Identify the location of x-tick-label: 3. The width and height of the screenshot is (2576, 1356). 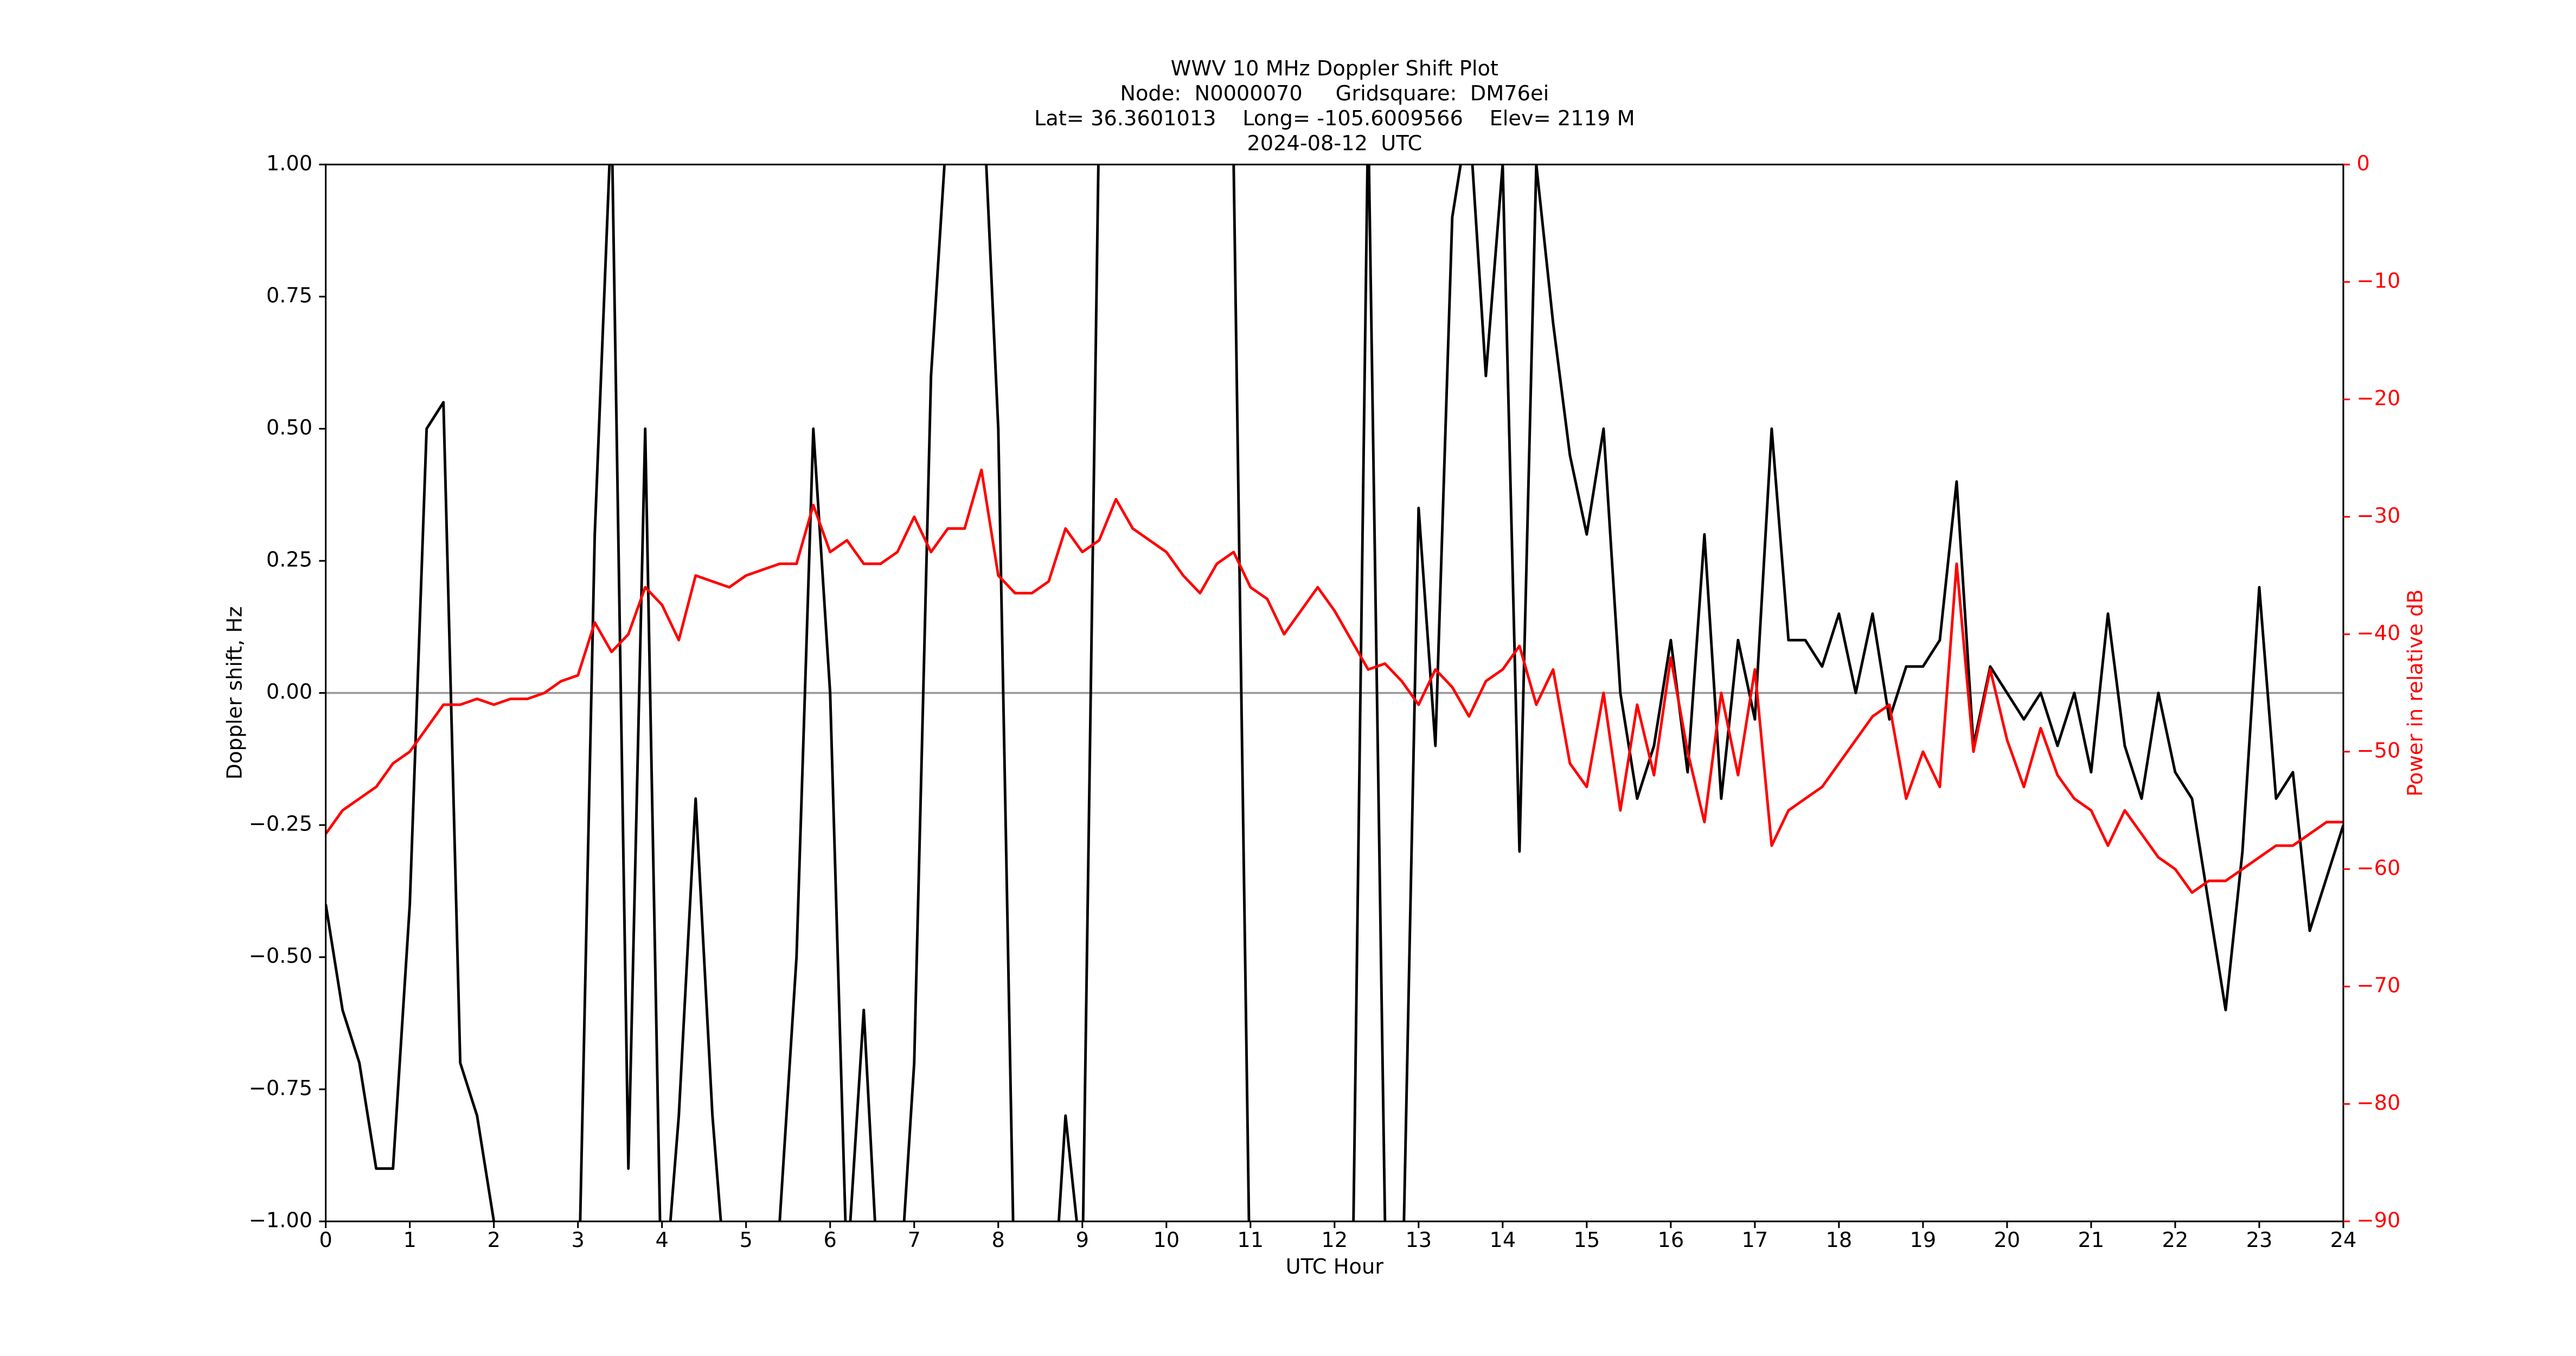
(578, 1240).